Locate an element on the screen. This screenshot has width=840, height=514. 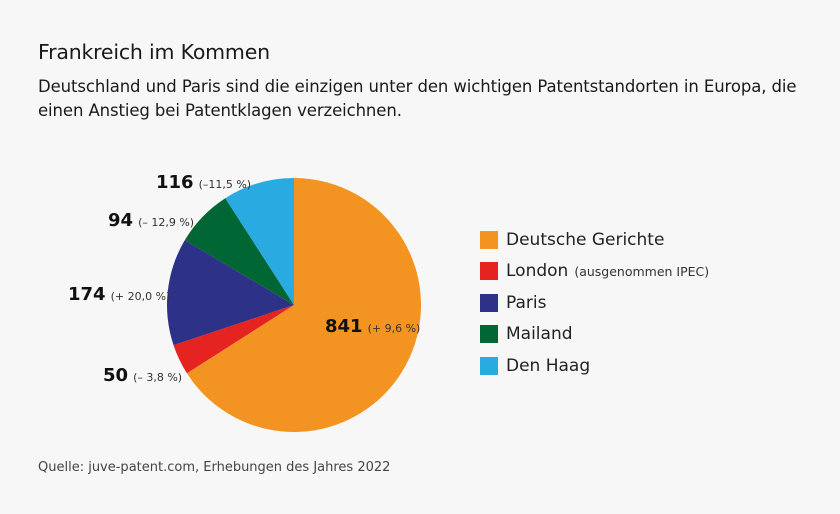
slice-label-london: 50 (– 3,8 %) is located at coordinates (142, 375).